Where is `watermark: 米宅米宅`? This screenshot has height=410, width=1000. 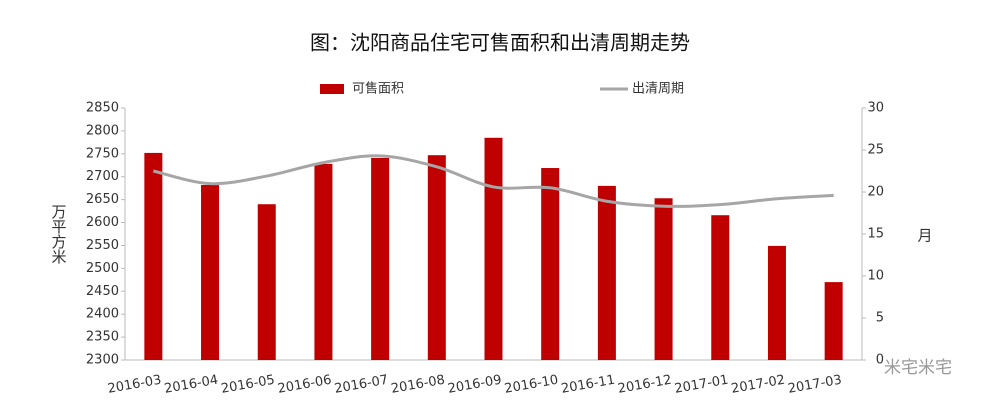 watermark: 米宅米宅 is located at coordinates (918, 368).